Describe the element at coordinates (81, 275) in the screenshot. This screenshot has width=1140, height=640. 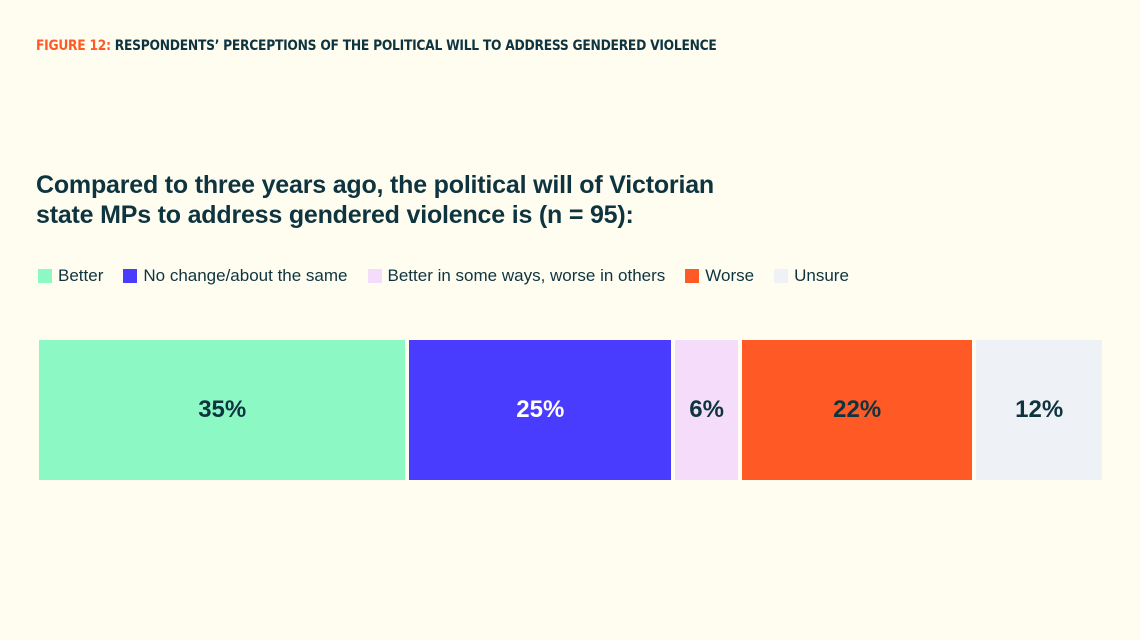
I see `legend-label: Better` at that location.